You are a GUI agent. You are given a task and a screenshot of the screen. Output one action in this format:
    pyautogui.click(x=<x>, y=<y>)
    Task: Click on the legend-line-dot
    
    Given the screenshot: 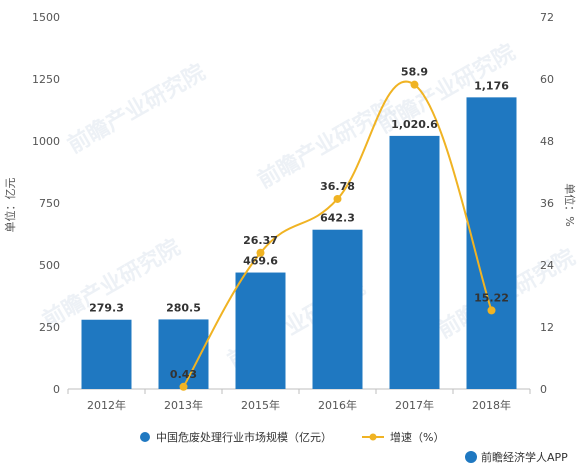 What is the action you would take?
    pyautogui.click(x=373, y=437)
    